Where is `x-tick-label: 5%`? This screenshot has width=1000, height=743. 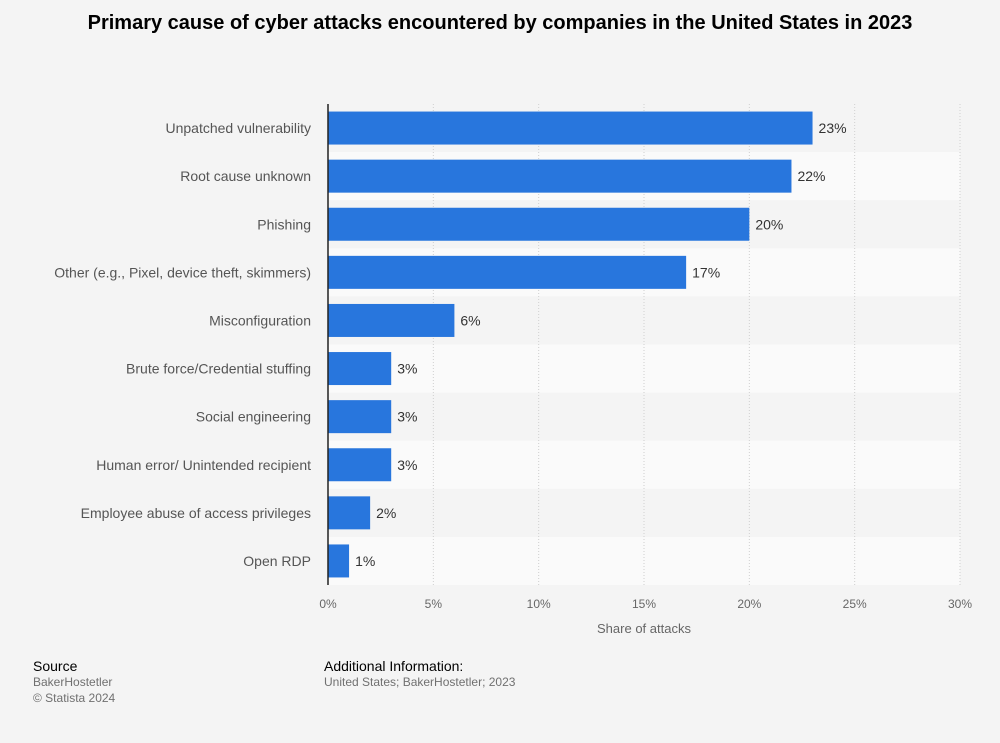 x-tick-label: 5% is located at coordinates (434, 604).